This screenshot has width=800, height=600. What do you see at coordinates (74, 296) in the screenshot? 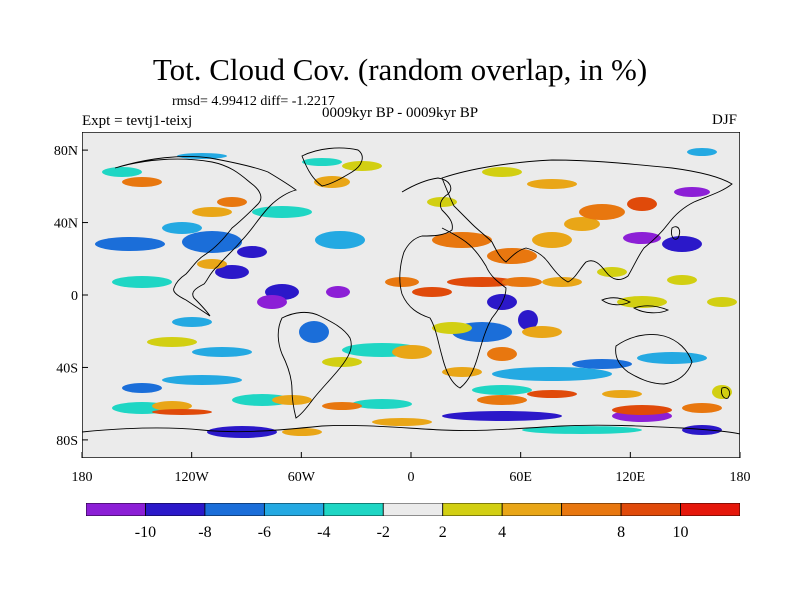
I see `lat-tick-label: 0` at bounding box center [74, 296].